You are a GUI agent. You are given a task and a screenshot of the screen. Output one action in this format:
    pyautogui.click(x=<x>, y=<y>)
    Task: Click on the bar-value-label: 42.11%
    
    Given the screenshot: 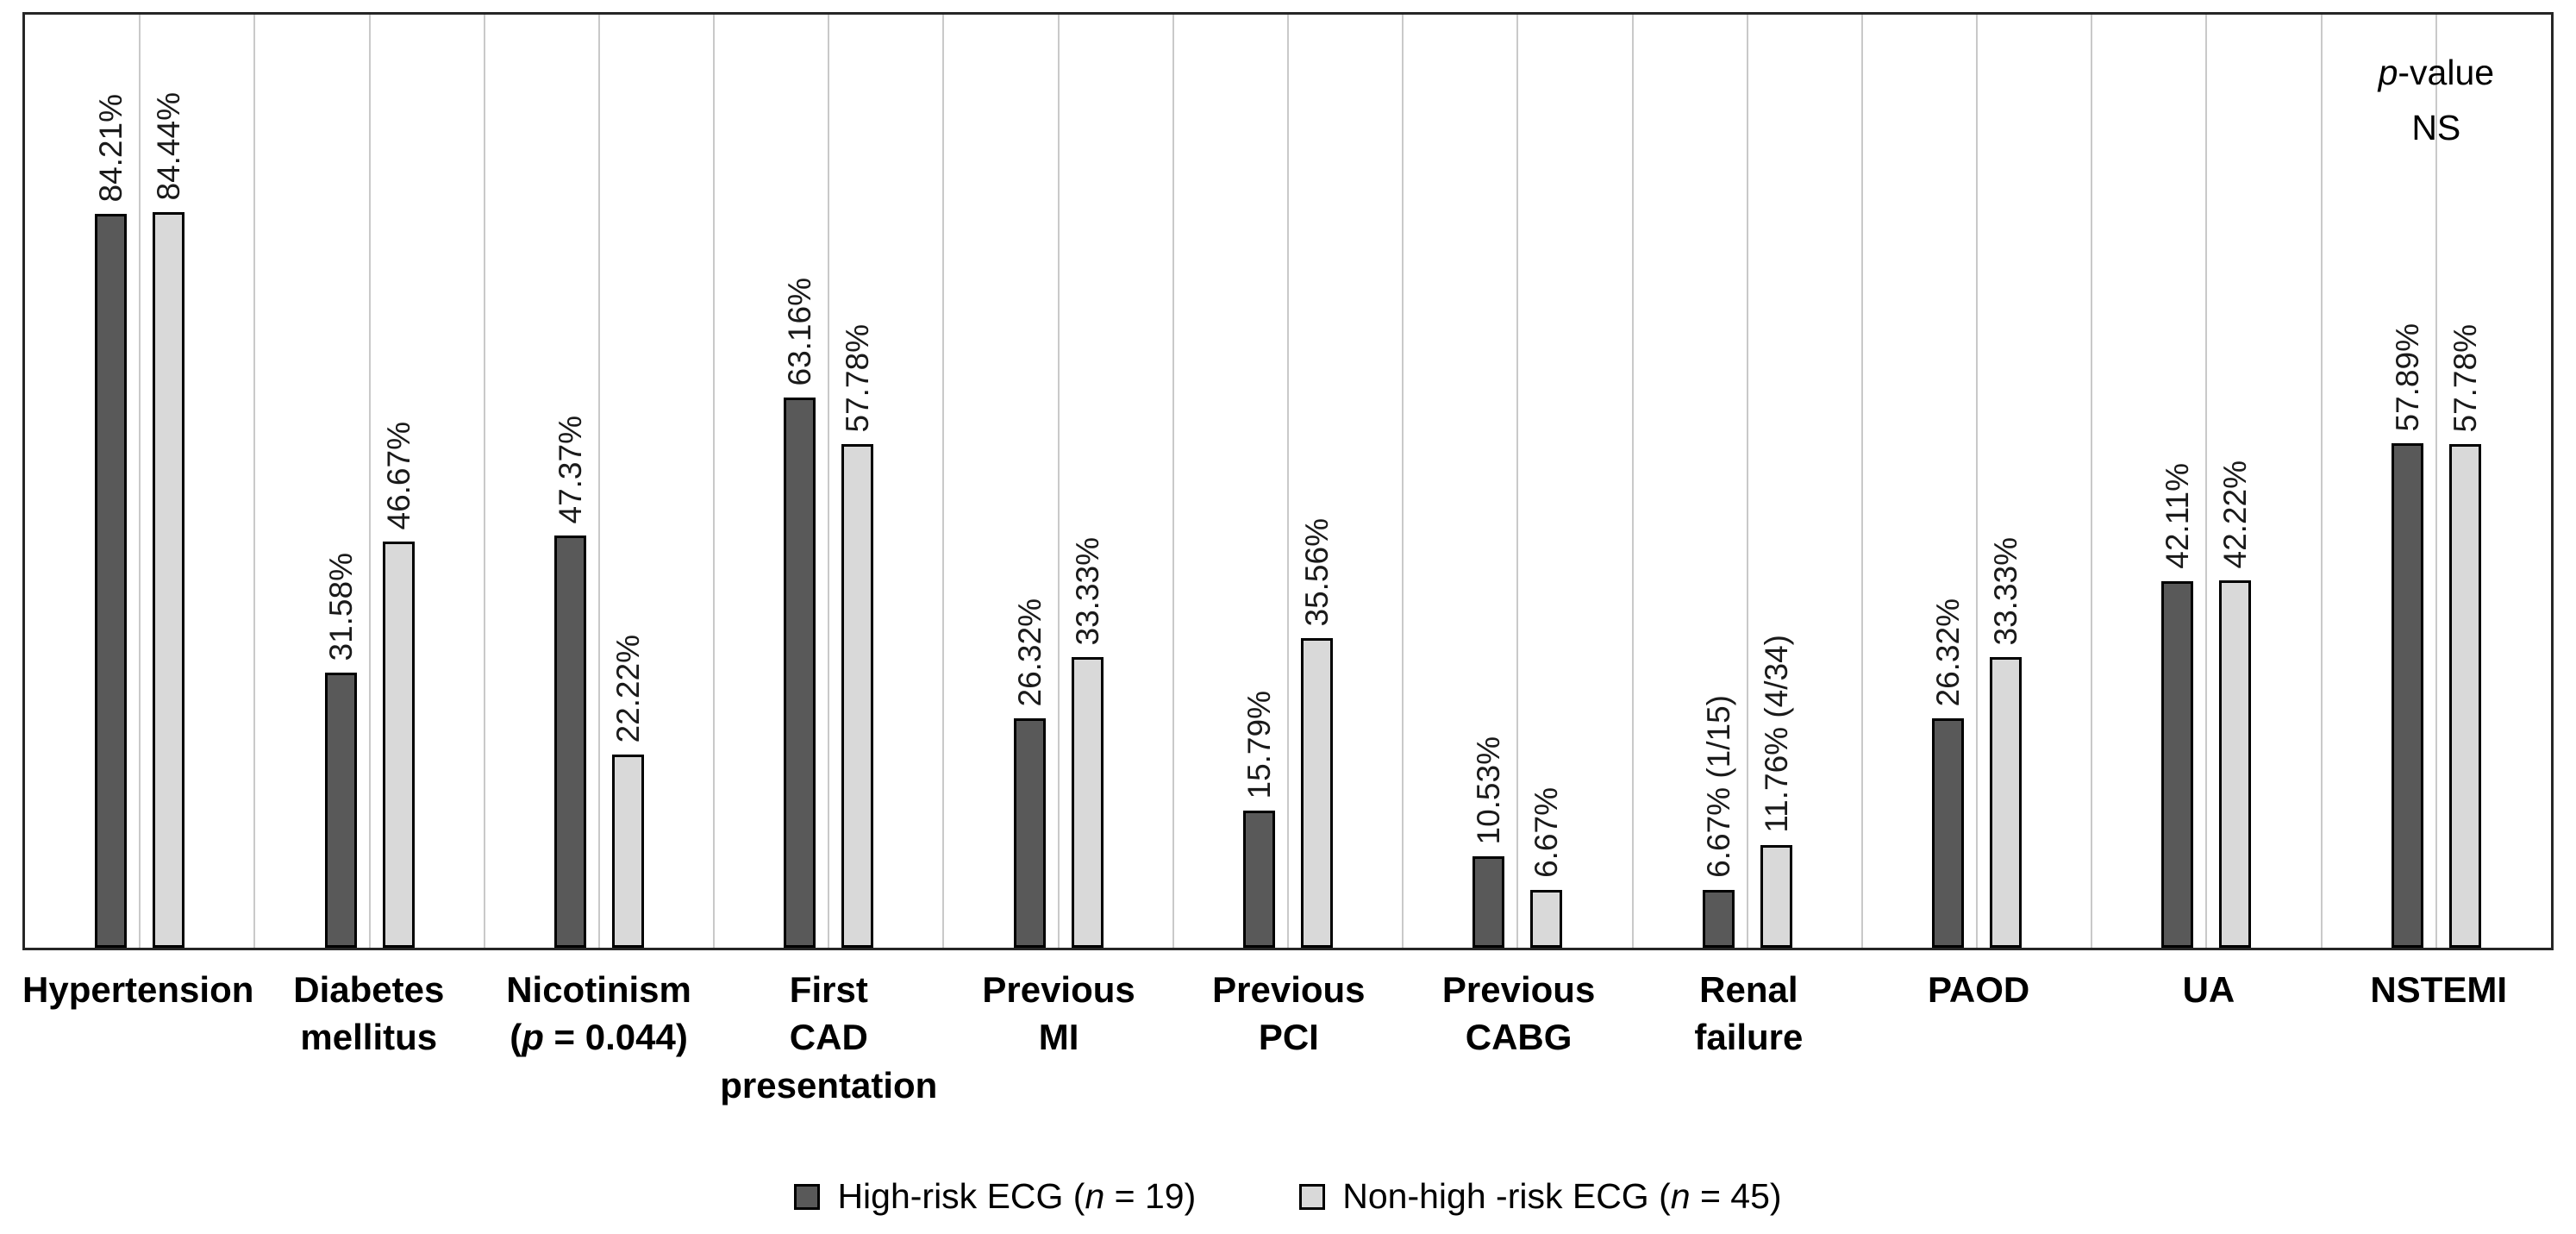 What is the action you would take?
    pyautogui.click(x=2178, y=516)
    